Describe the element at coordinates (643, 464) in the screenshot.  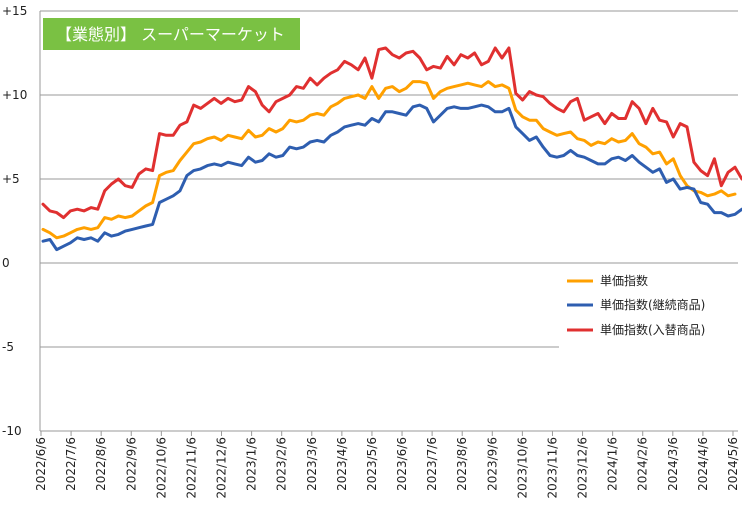
I see `x-tick-label: 2024/2/6` at that location.